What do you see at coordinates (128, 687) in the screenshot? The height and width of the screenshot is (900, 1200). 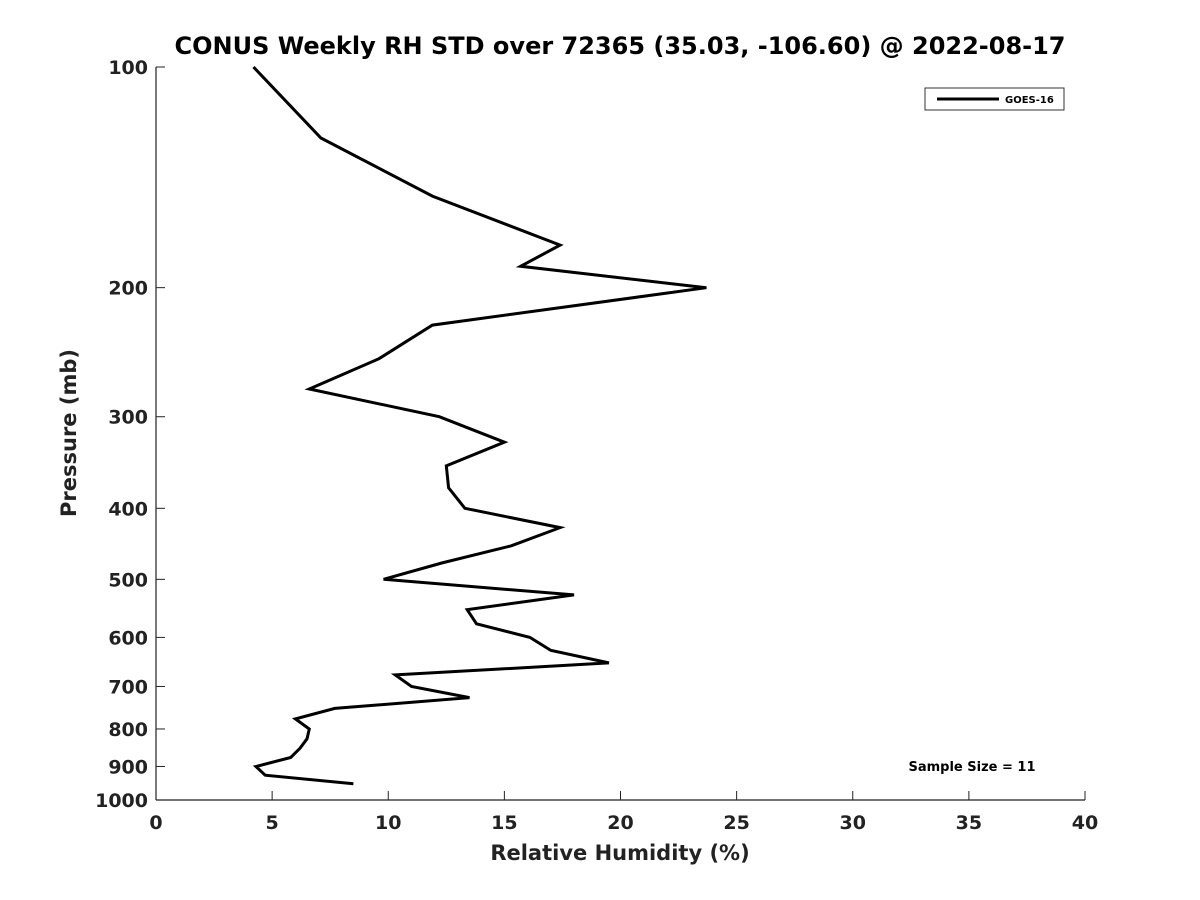 I see `y-tick-label: 700` at bounding box center [128, 687].